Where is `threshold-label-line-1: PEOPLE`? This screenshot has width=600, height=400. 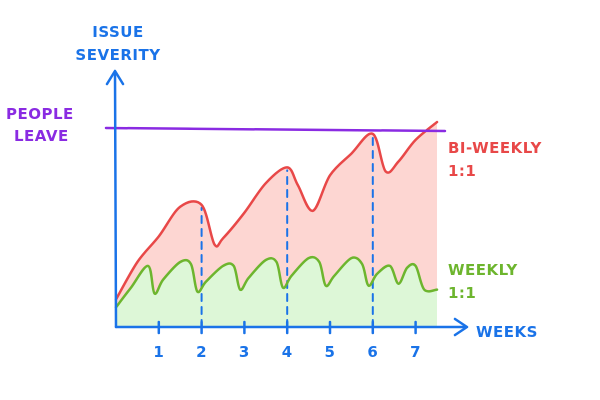 threshold-label-line-1: PEOPLE is located at coordinates (40, 114).